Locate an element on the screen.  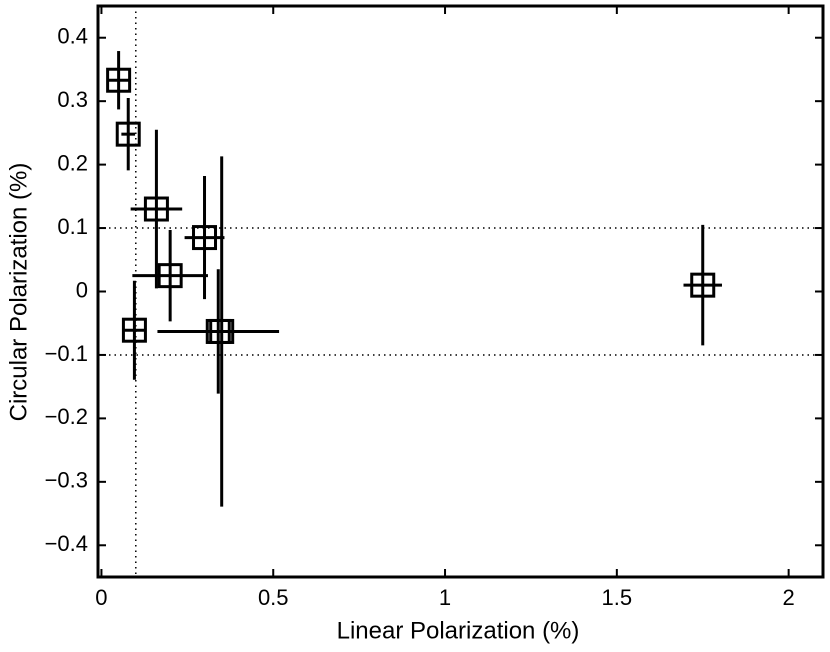
y-tick-label: 0.4 is located at coordinates (72, 36).